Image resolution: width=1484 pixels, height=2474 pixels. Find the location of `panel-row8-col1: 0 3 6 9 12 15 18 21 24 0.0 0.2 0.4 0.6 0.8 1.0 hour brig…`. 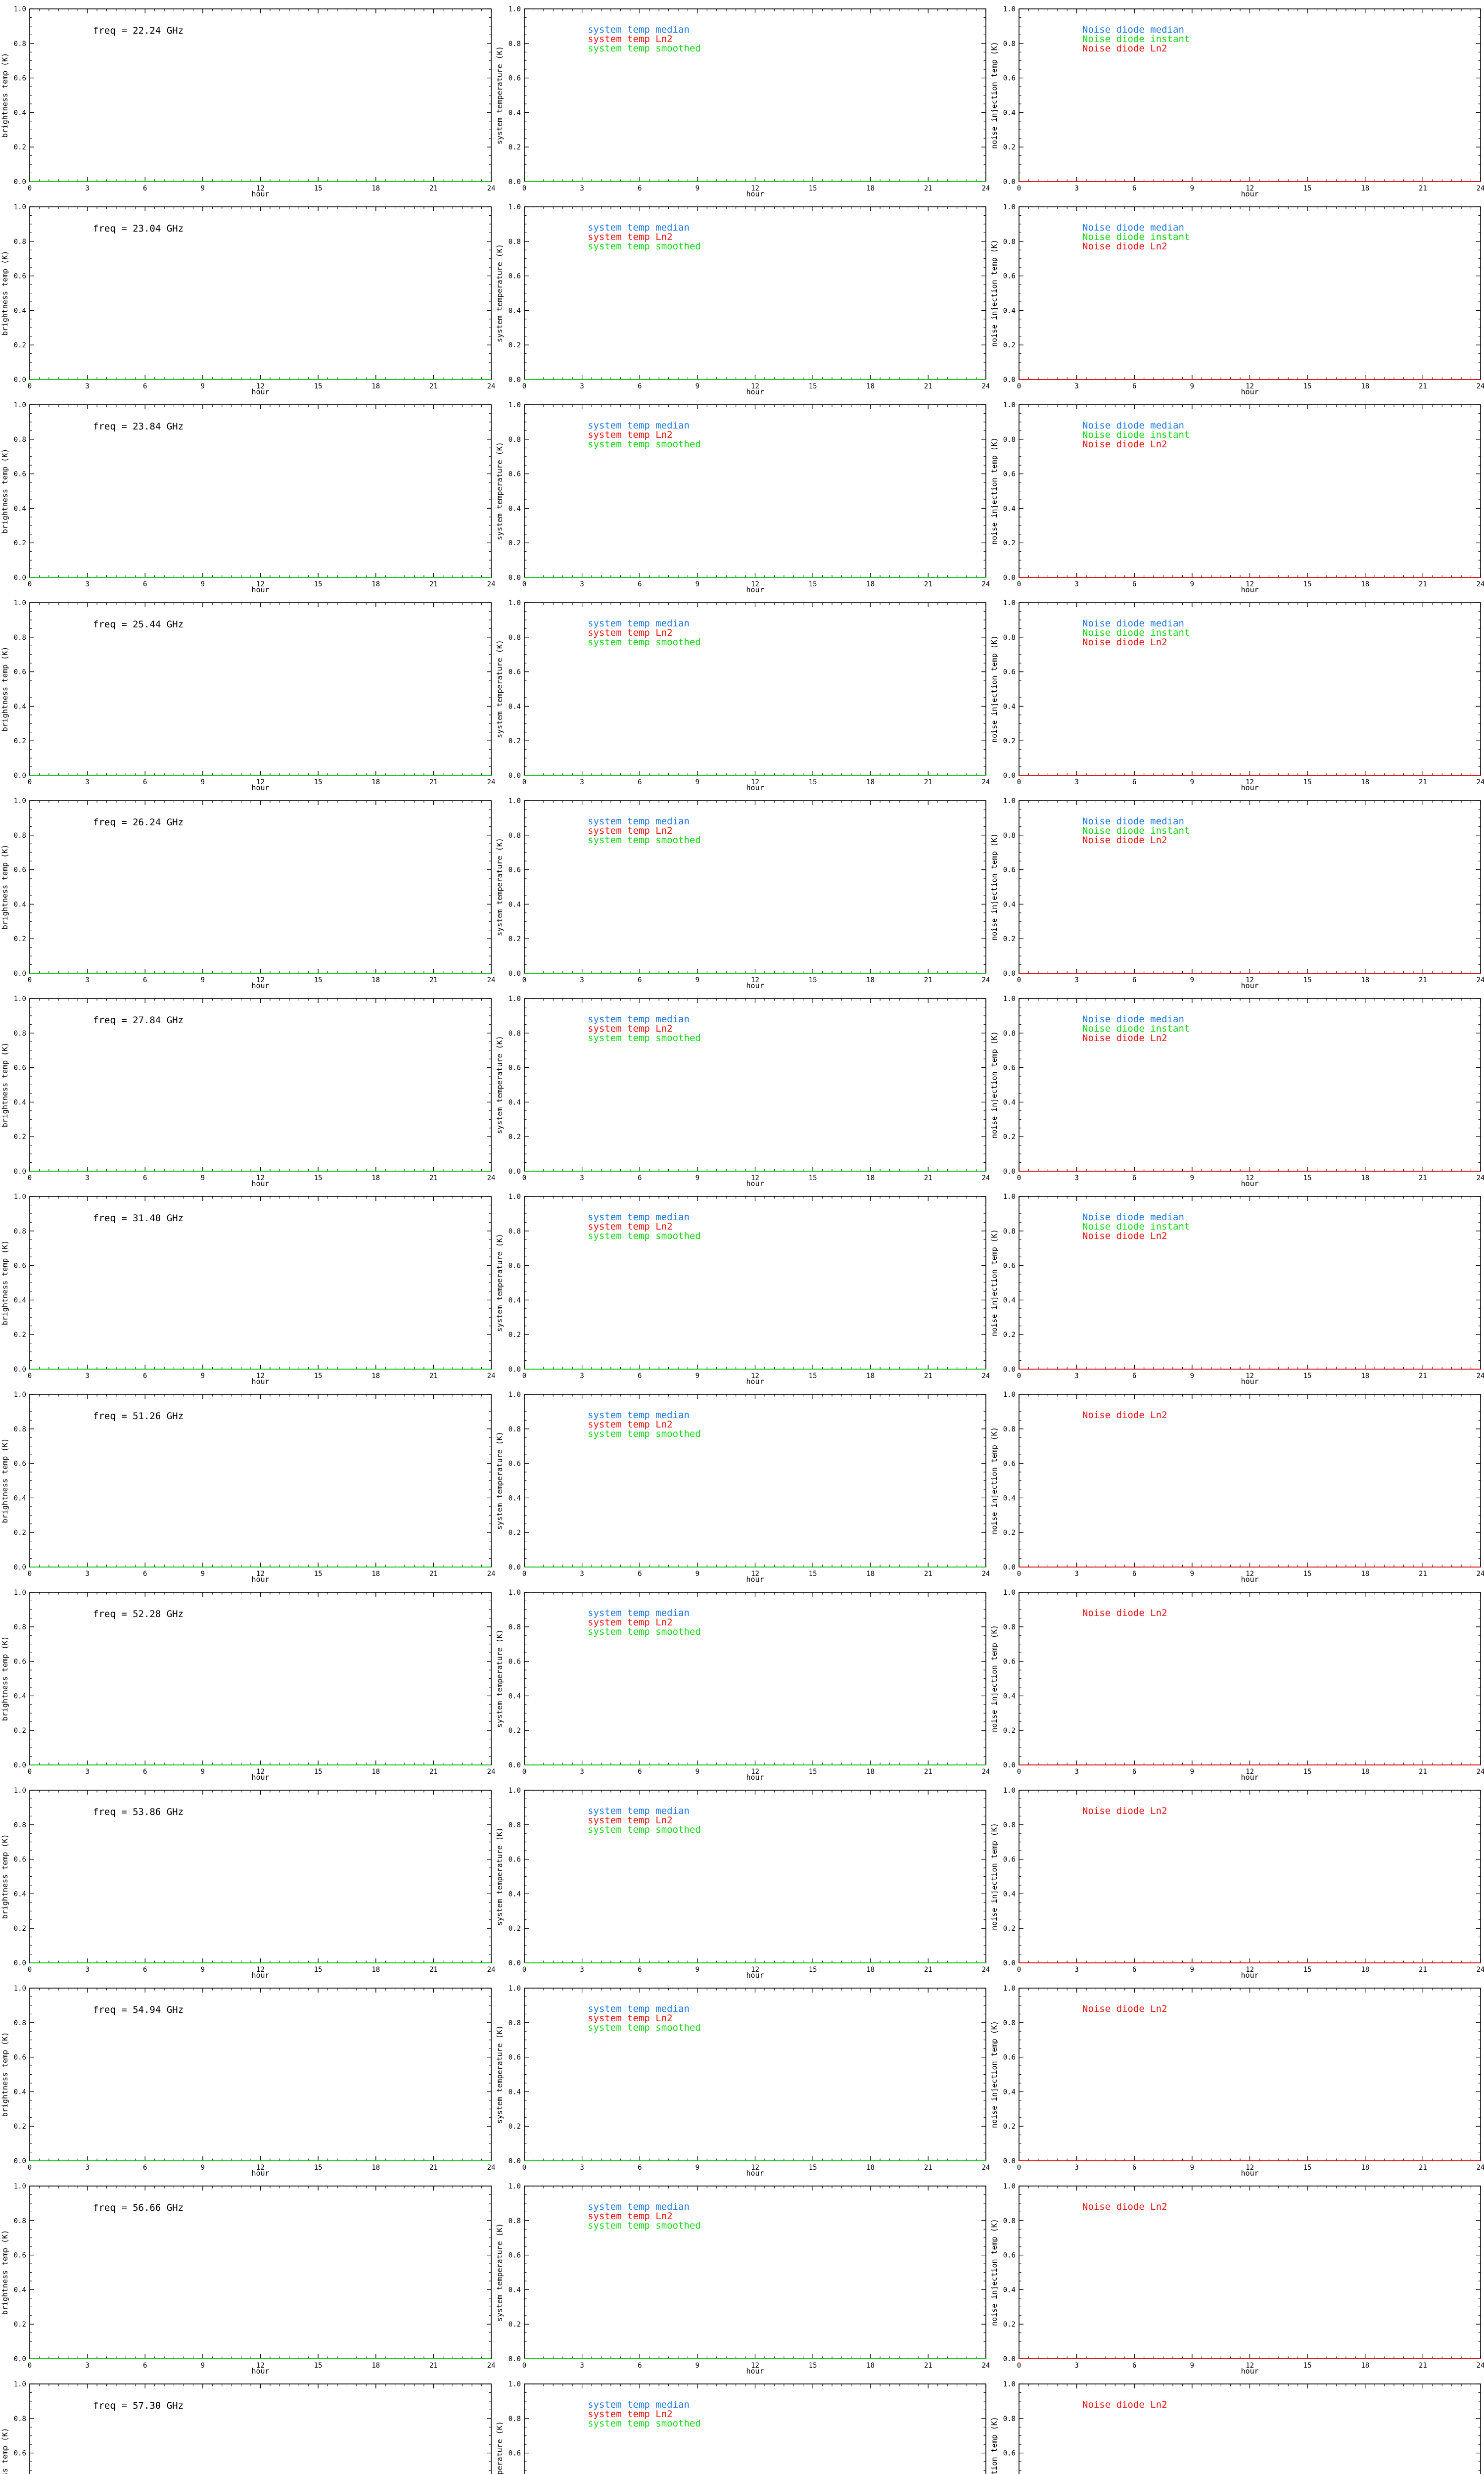

panel-row8-col1: 0 3 6 9 12 15 18 21 24 0.0 0.2 0.4 0.6 0.8 1.0 hour brig… is located at coordinates (247, 1484).